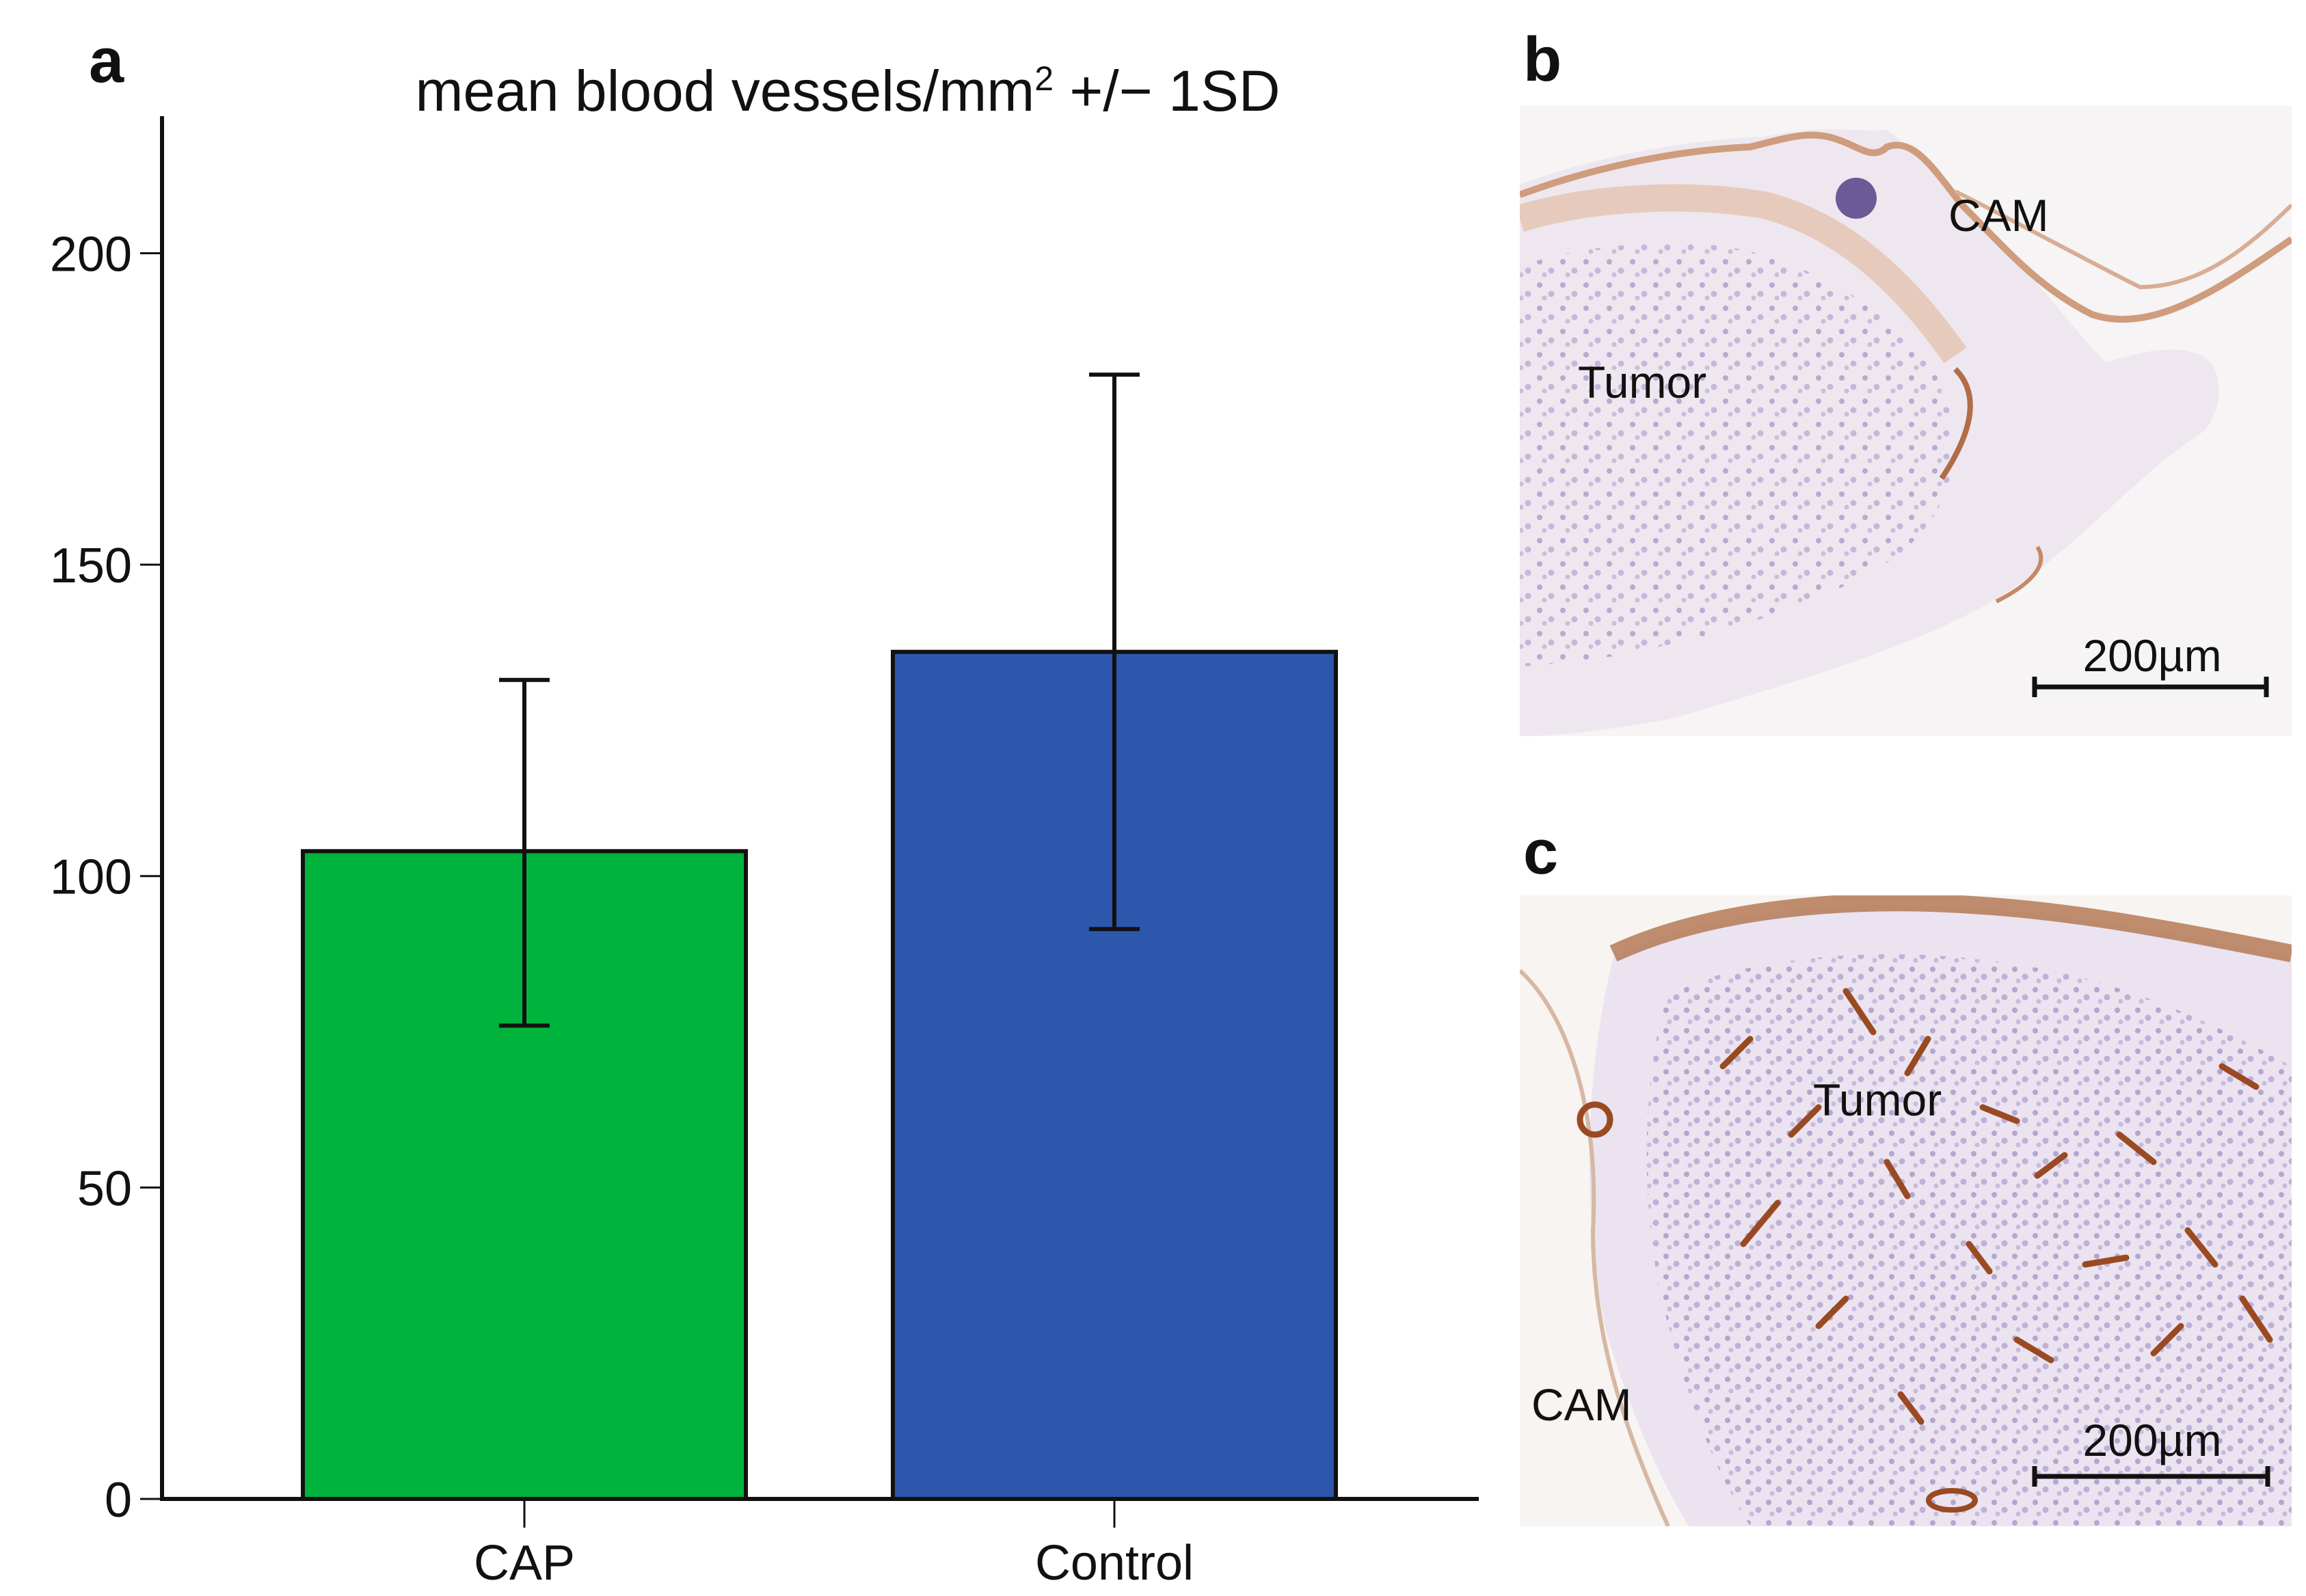 The width and height of the screenshot is (2306, 1596). Describe the element at coordinates (2150, 687) in the screenshot. I see `micrograph-b-scale-bar` at that location.